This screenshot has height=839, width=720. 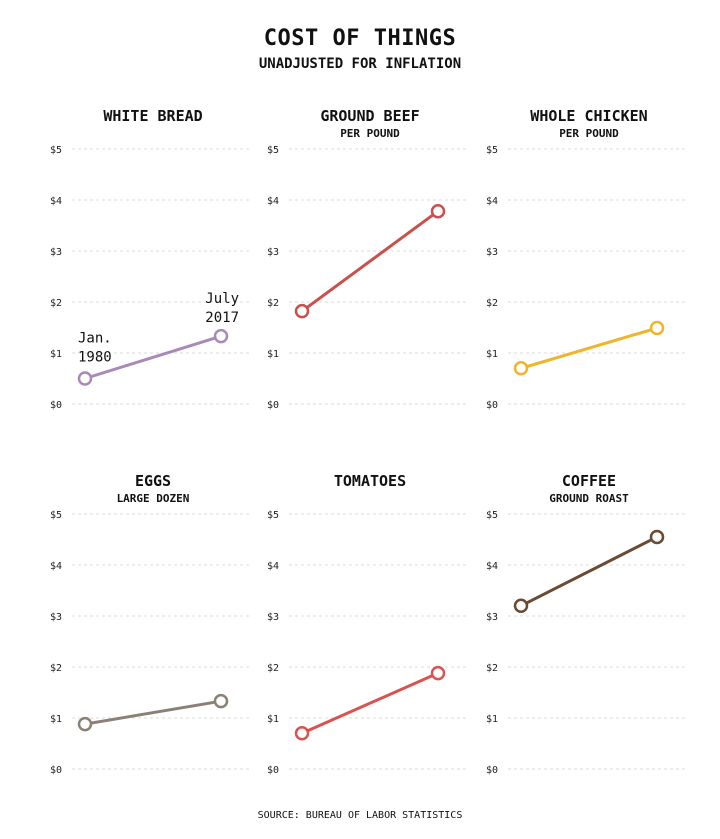 What do you see at coordinates (360, 815) in the screenshot?
I see `source-note: SOURCE: BUREAU OF LABOR STATISTICS` at bounding box center [360, 815].